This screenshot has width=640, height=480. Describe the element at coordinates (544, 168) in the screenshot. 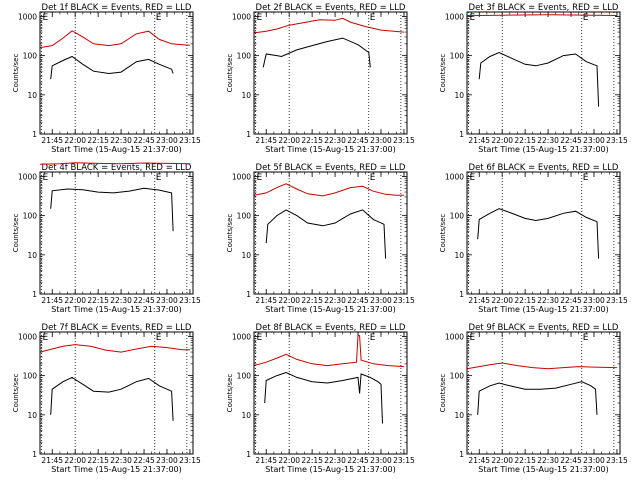

I see `panel-title: Det 6f BLACK = Events, RED = LLD` at that location.